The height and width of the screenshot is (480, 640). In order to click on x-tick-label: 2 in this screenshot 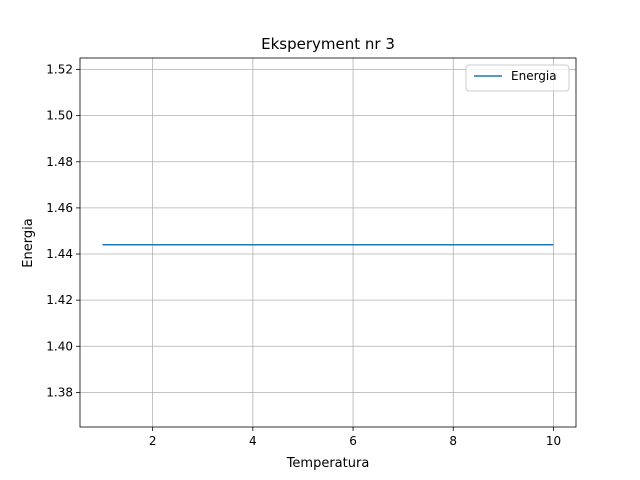, I will do `click(153, 441)`.